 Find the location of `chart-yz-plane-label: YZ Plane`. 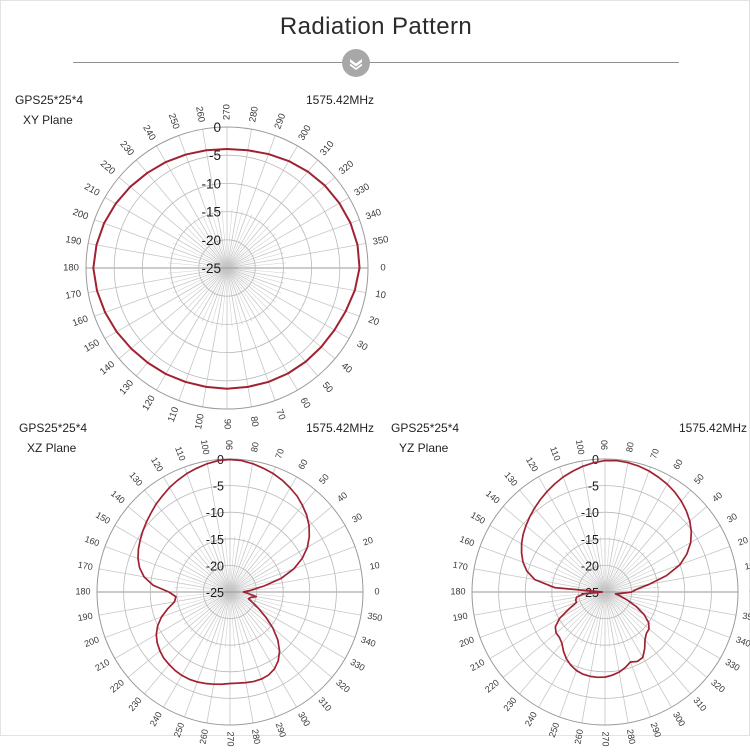

chart-yz-plane-label: YZ Plane is located at coordinates (424, 448).